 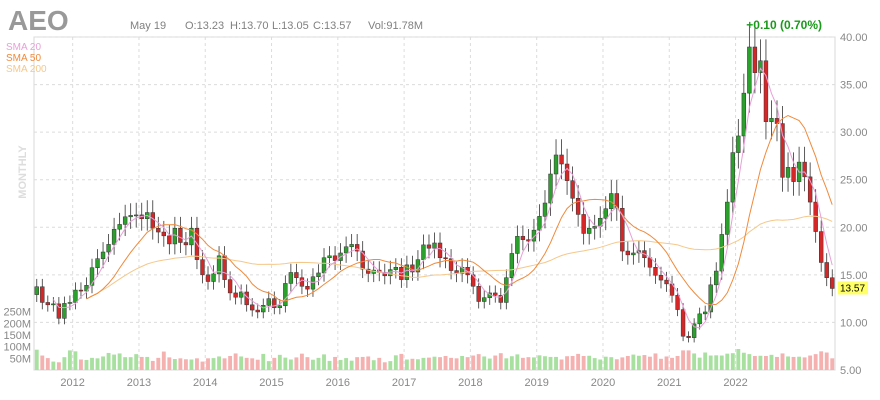 I want to click on legend-sma-200: SMA 200, so click(x=26, y=69).